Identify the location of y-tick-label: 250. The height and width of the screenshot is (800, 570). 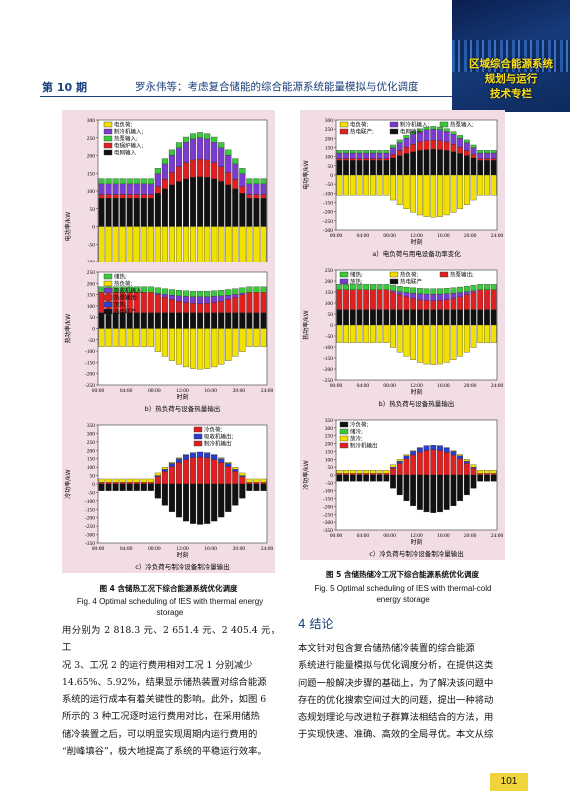
(329, 437).